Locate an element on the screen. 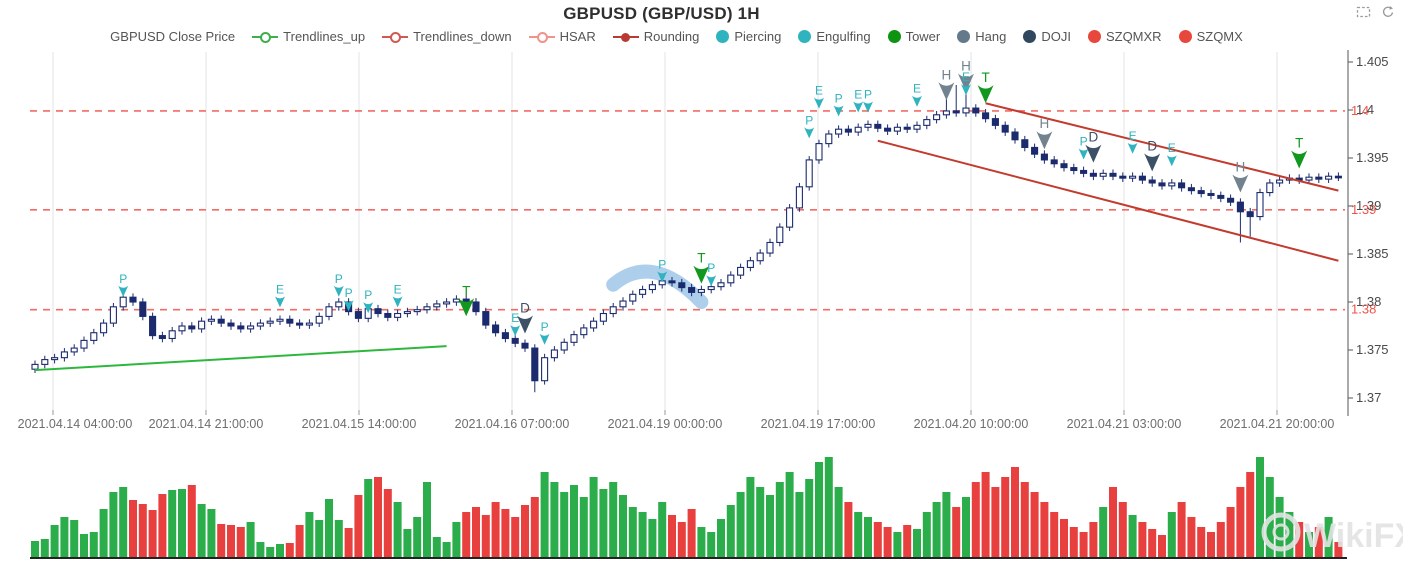 This screenshot has width=1403, height=569. legend-label: GBPUSD Close Price is located at coordinates (173, 36).